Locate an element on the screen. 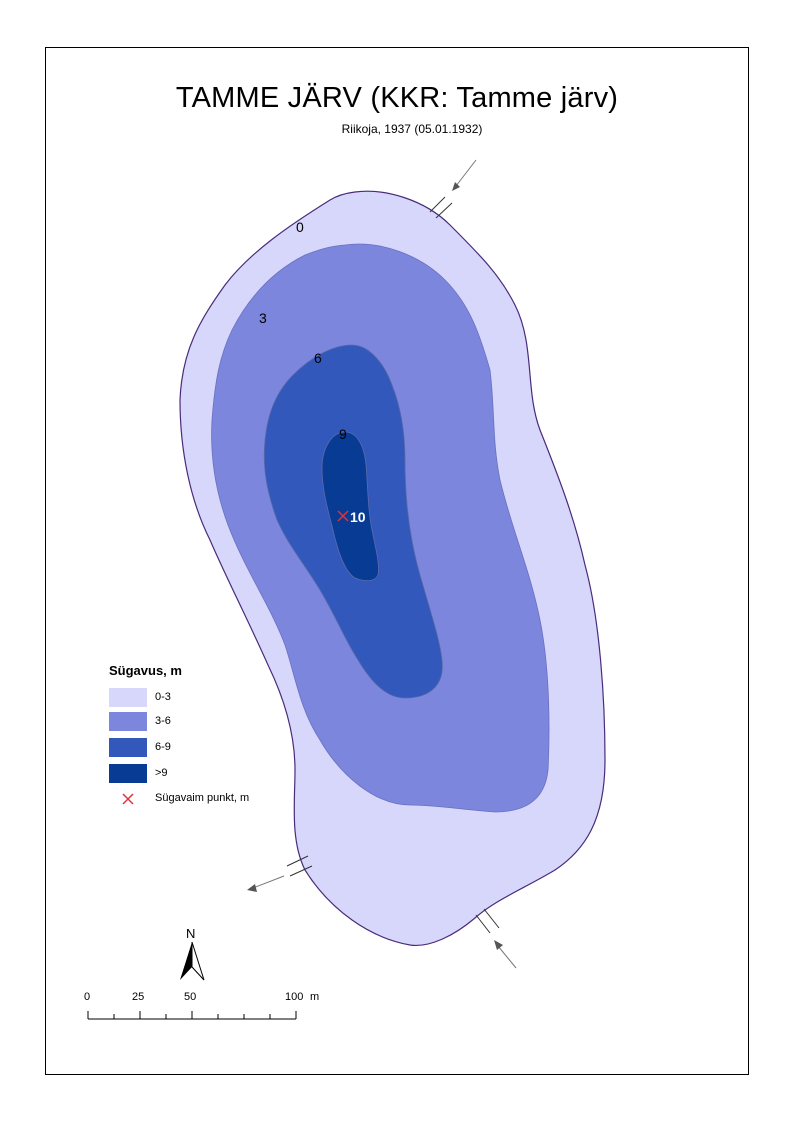  scale-label-50: 50 is located at coordinates (190, 997).